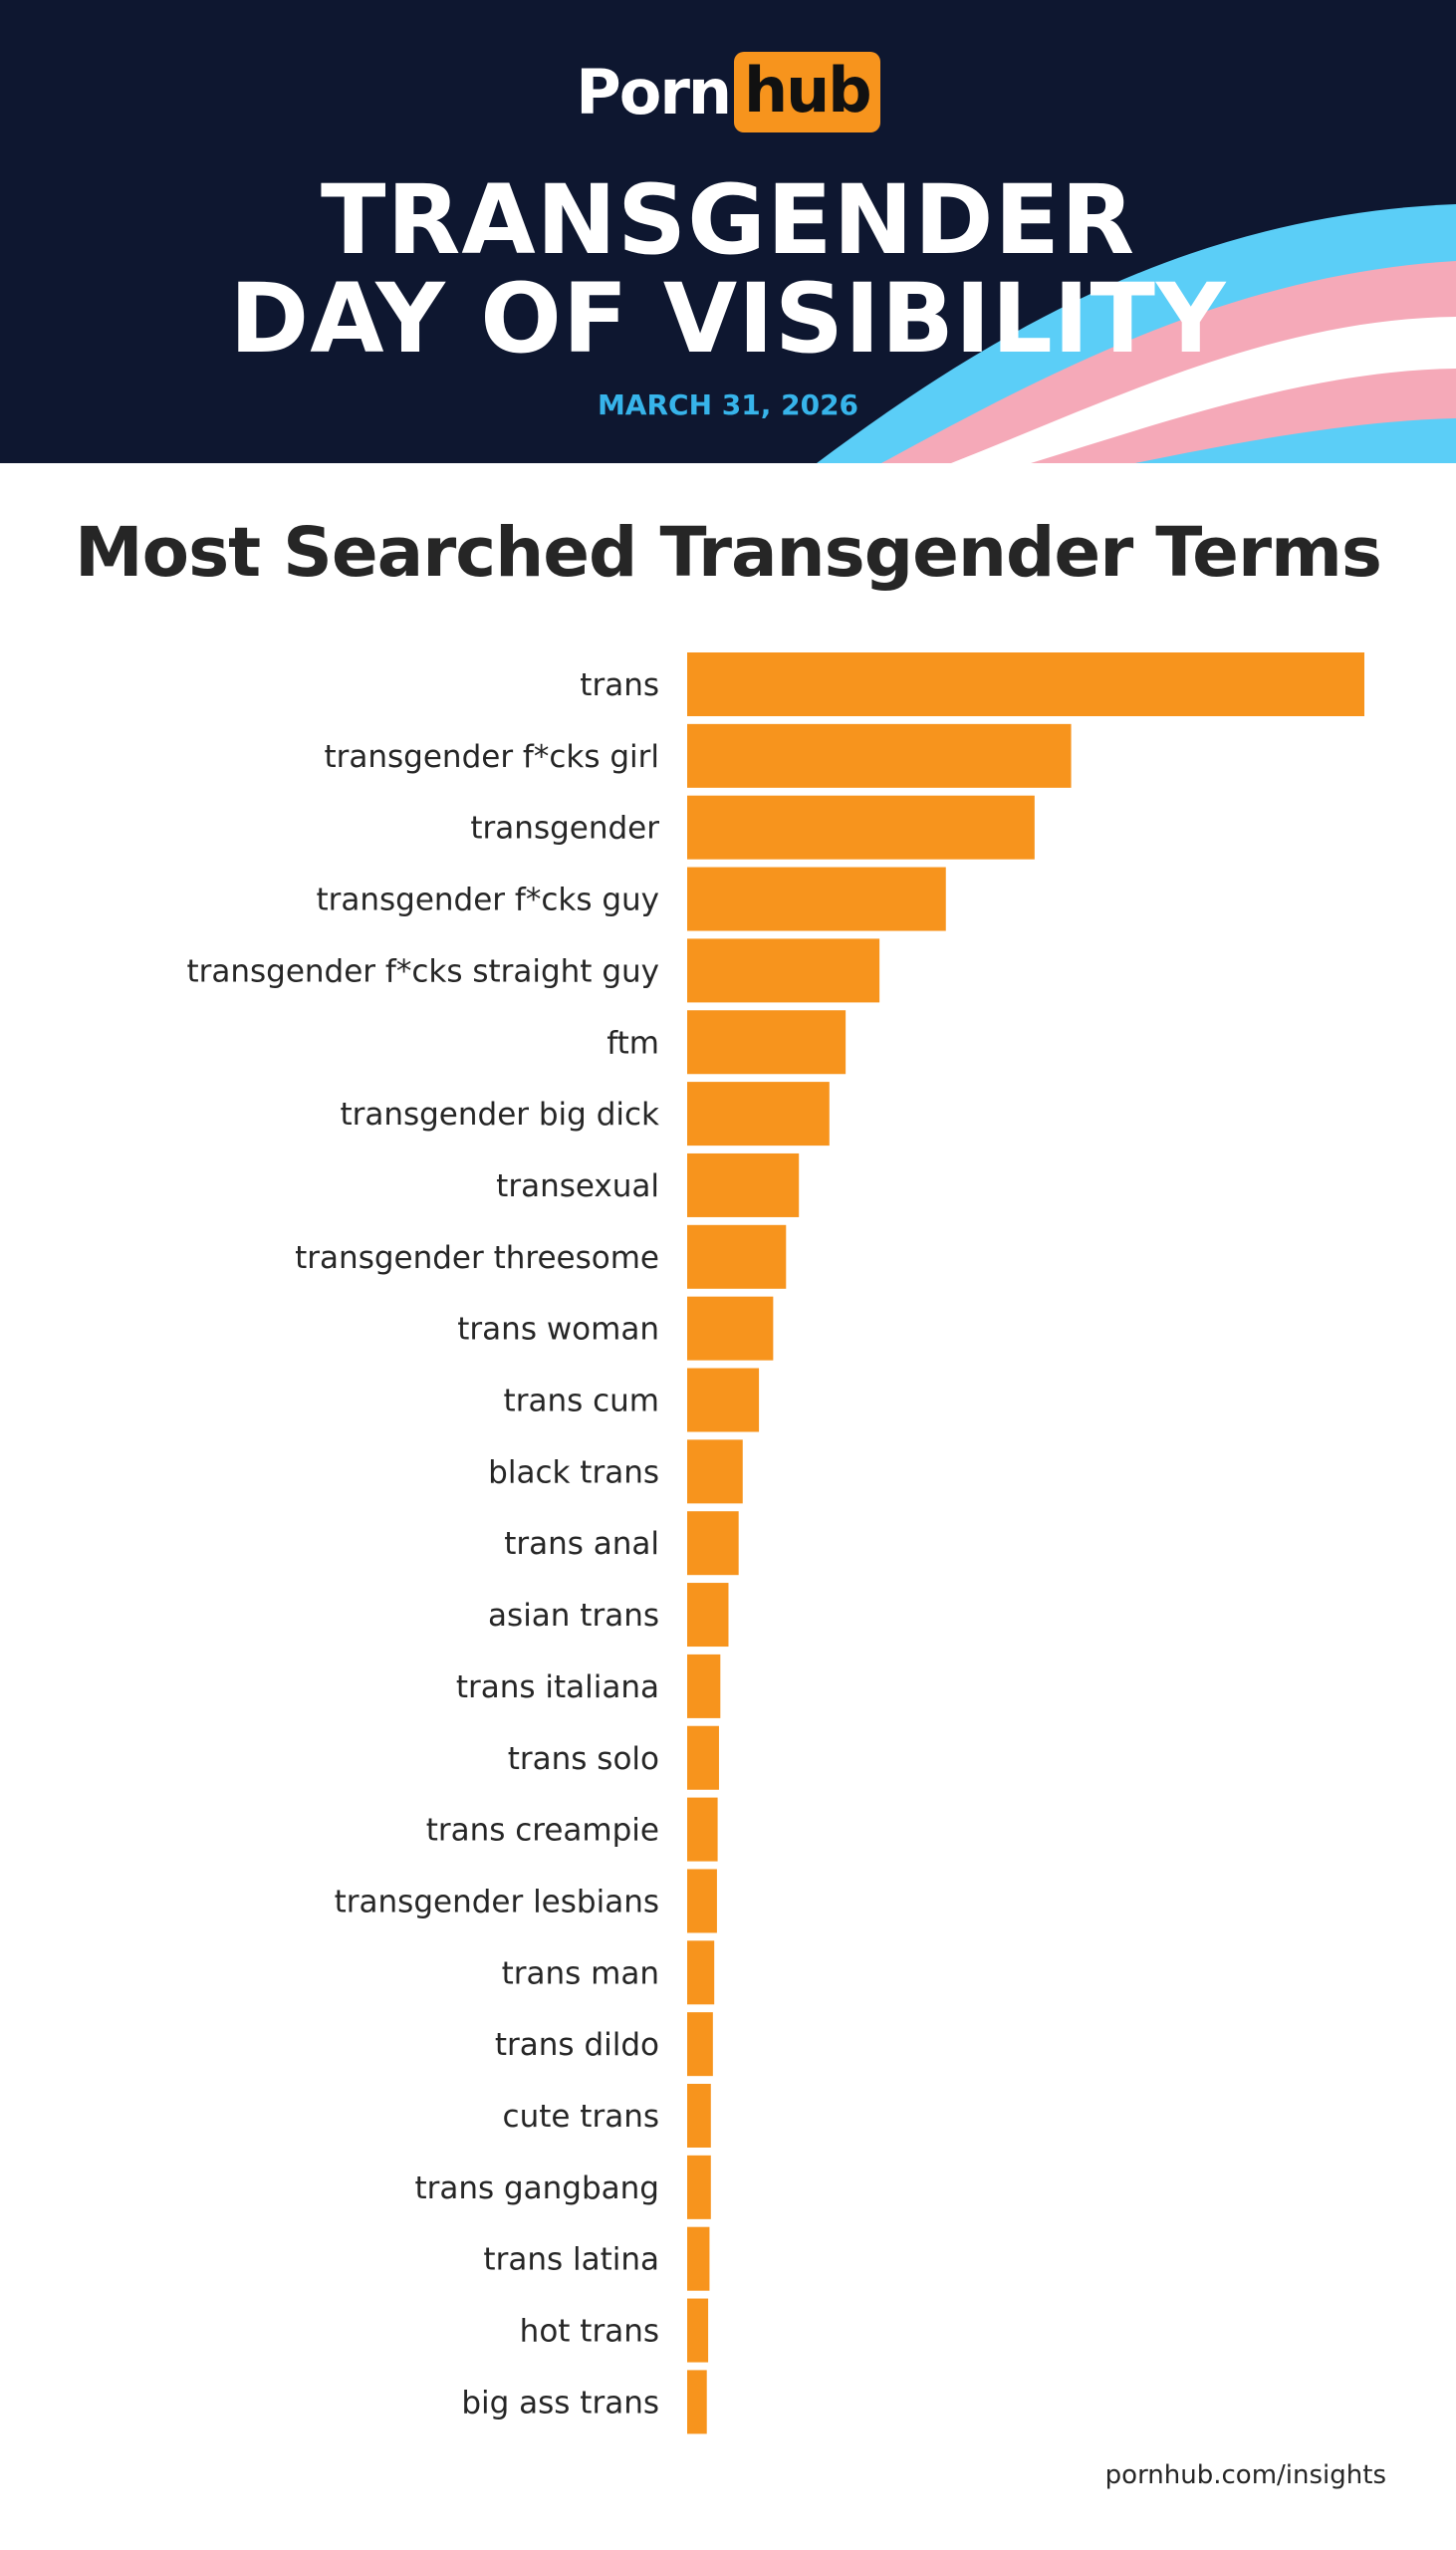  I want to click on source-link: pornhub.com/insights, so click(1245, 2475).